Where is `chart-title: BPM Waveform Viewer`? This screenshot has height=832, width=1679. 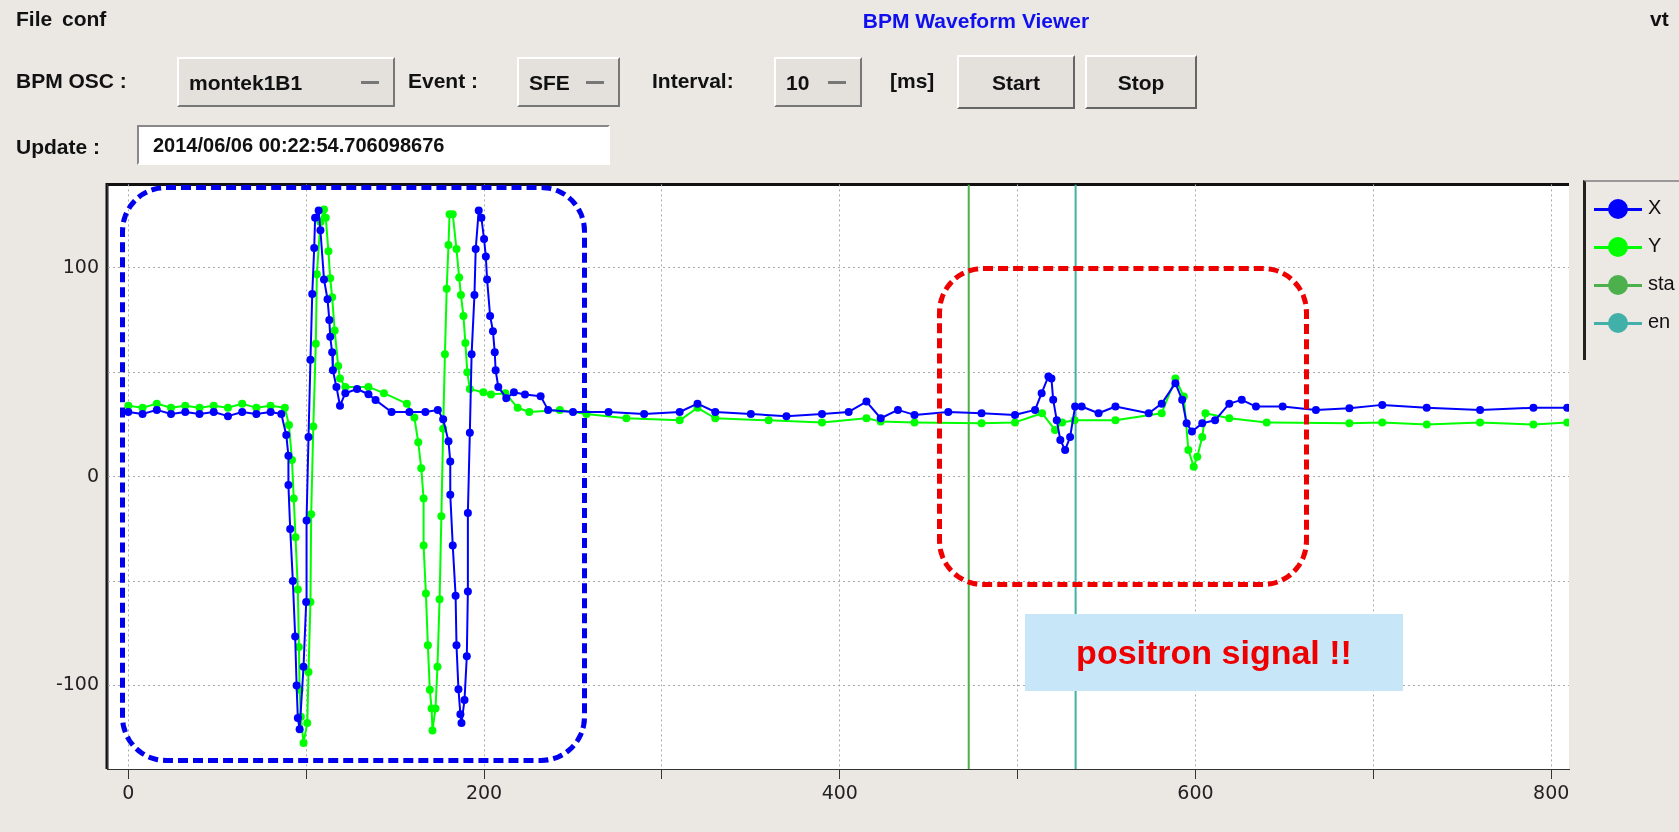 chart-title: BPM Waveform Viewer is located at coordinates (976, 20).